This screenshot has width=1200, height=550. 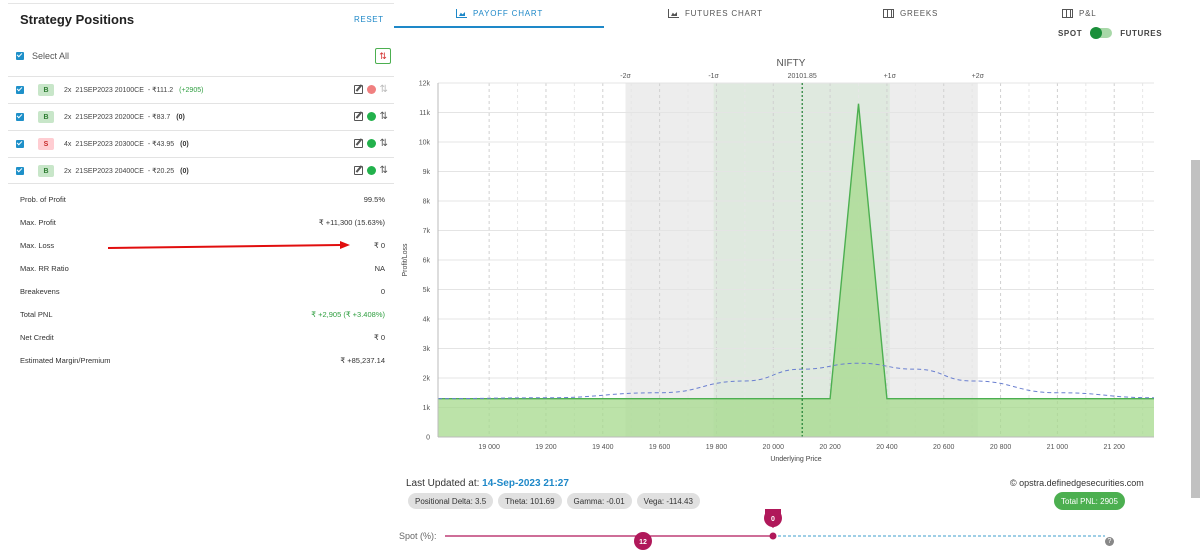 What do you see at coordinates (830, 447) in the screenshot?
I see `x-tick-label: 20 200` at bounding box center [830, 447].